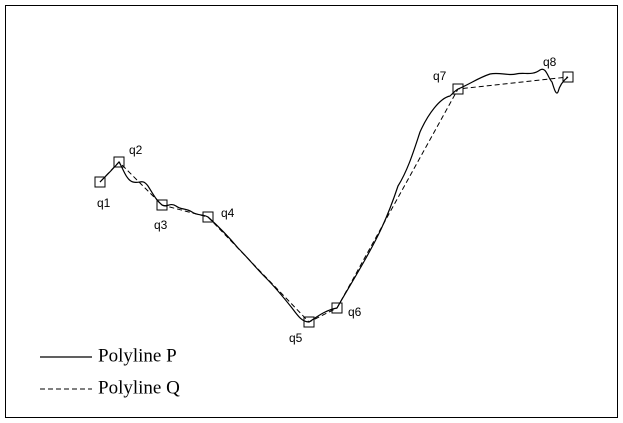 This screenshot has height=423, width=623. I want to click on node-label: q3, so click(161, 225).